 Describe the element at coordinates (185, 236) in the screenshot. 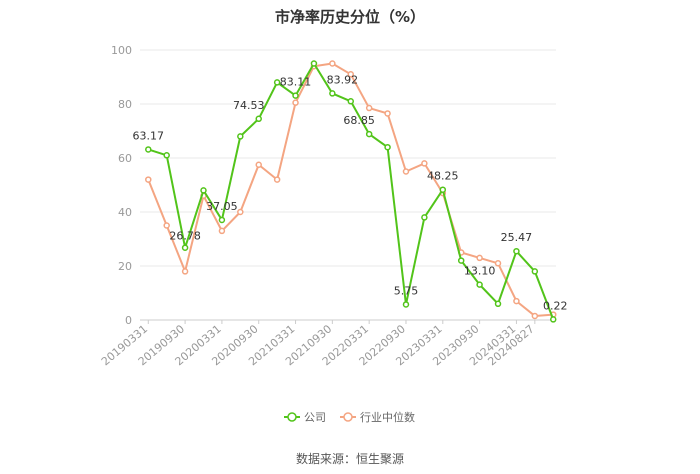

I see `data-label: 26.78` at that location.